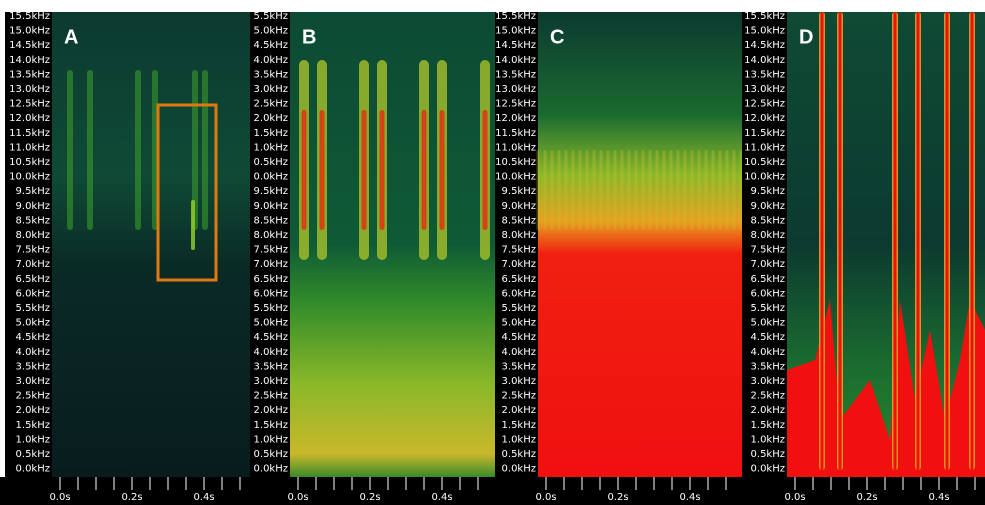  What do you see at coordinates (515, 133) in the screenshot?
I see `freq-tick-label: 11.5kHz` at bounding box center [515, 133].